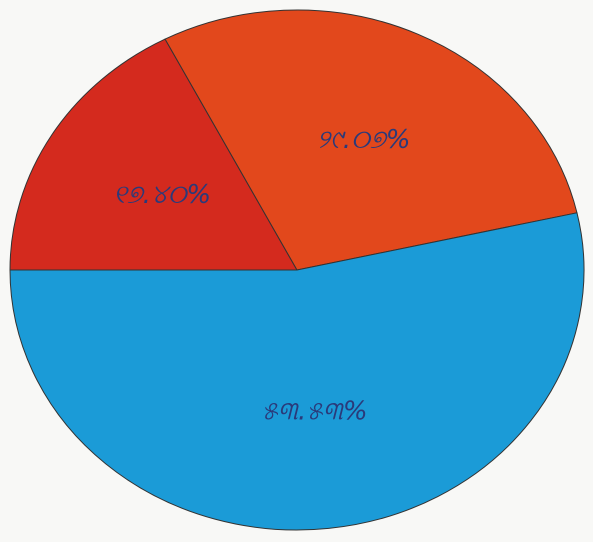 The width and height of the screenshot is (593, 542). I want to click on slice-label: ୨୯.୦୭%, so click(364, 140).